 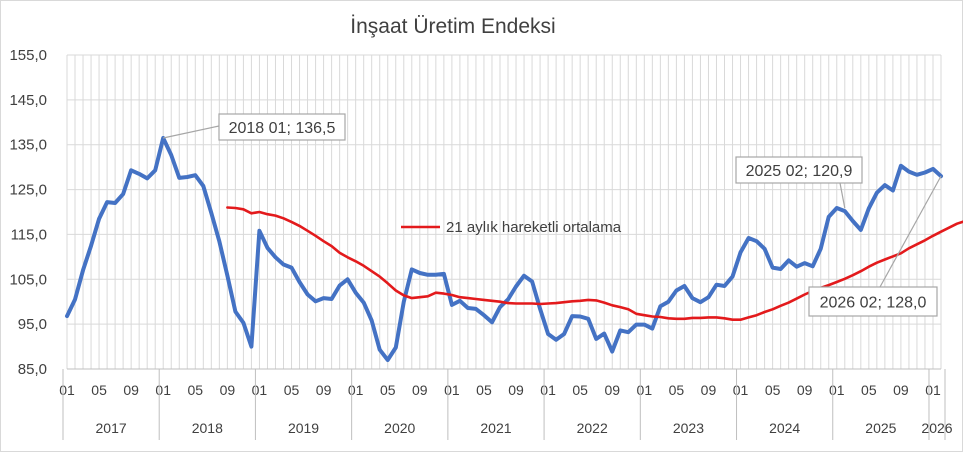 I want to click on year-label: 2023, so click(x=688, y=428).